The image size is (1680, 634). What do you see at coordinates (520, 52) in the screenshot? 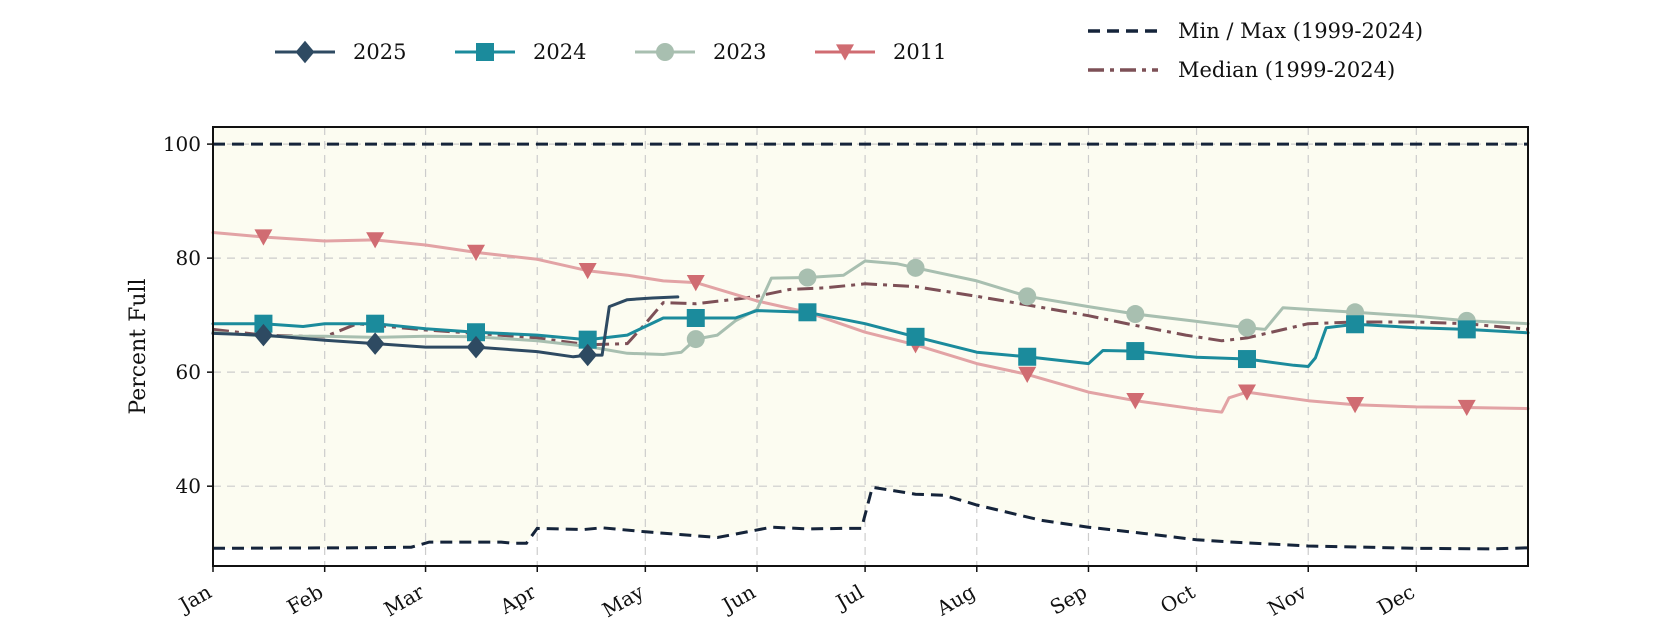
I see `legend-item-2024: 2024` at bounding box center [520, 52].